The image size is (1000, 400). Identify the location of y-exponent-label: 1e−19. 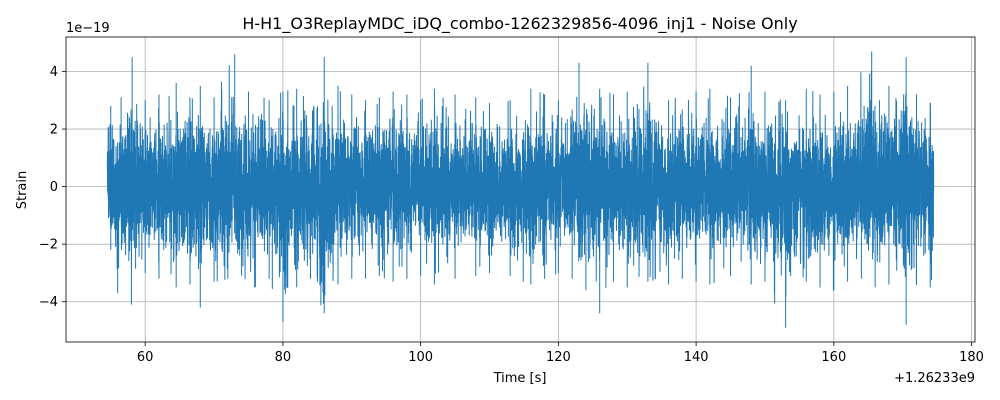
(88, 28).